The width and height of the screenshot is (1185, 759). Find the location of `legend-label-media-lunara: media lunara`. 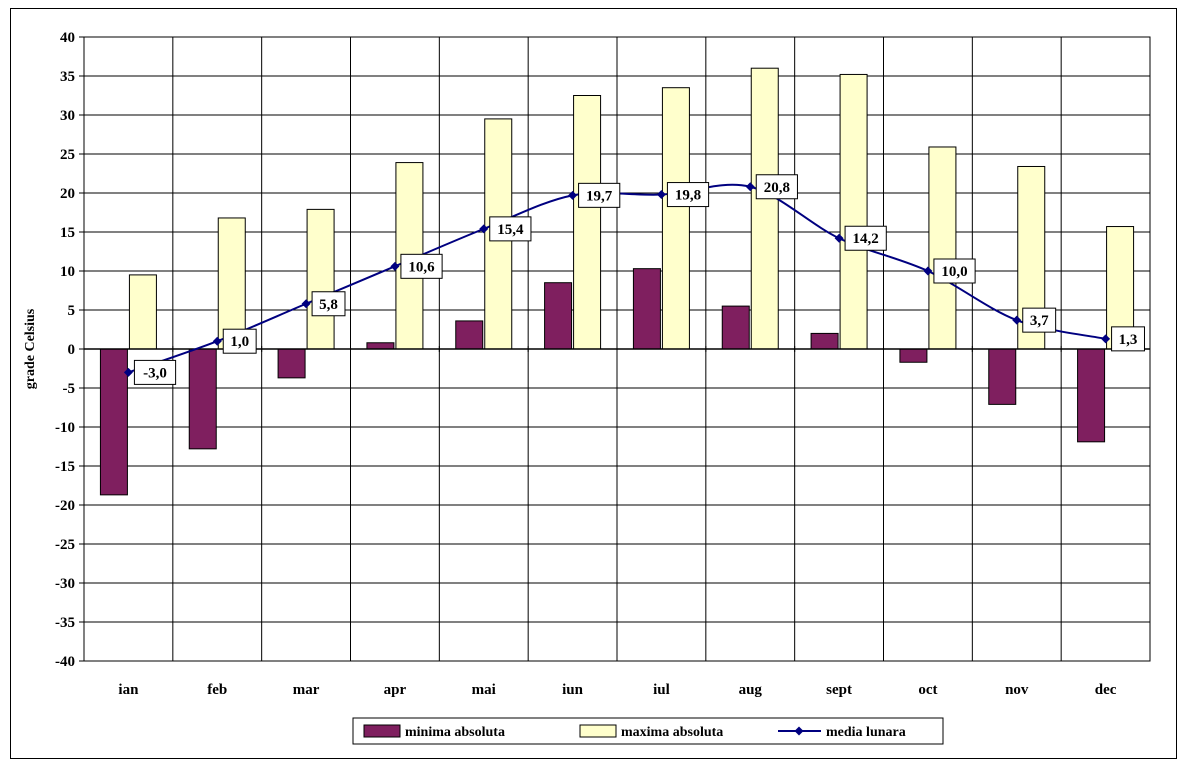

legend-label-media-lunara: media lunara is located at coordinates (866, 732).